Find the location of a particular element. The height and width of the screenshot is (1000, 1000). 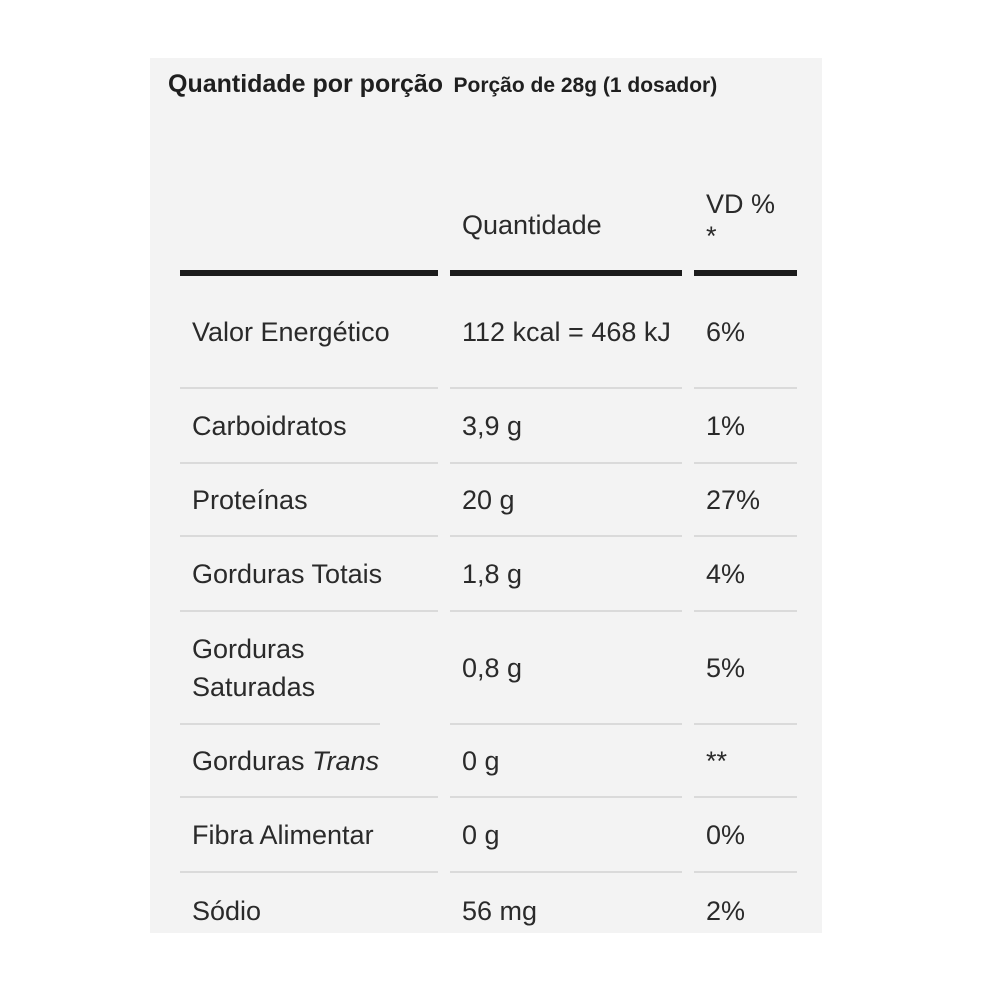

nutrient-name: Gorduras Trans is located at coordinates (309, 761).